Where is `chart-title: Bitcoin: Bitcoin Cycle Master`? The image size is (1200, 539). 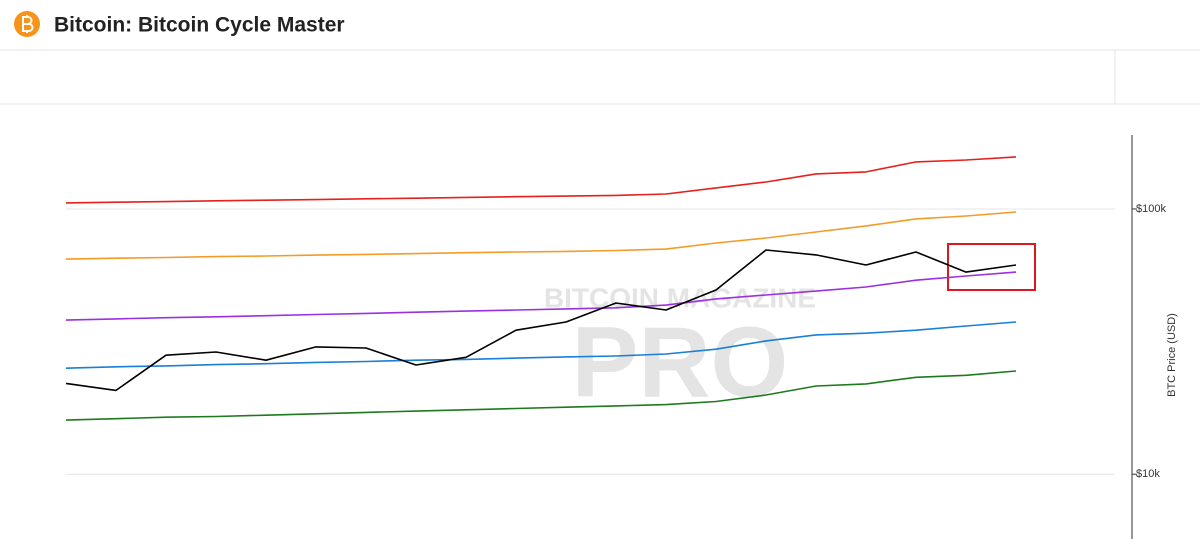 chart-title: Bitcoin: Bitcoin Cycle Master is located at coordinates (199, 25).